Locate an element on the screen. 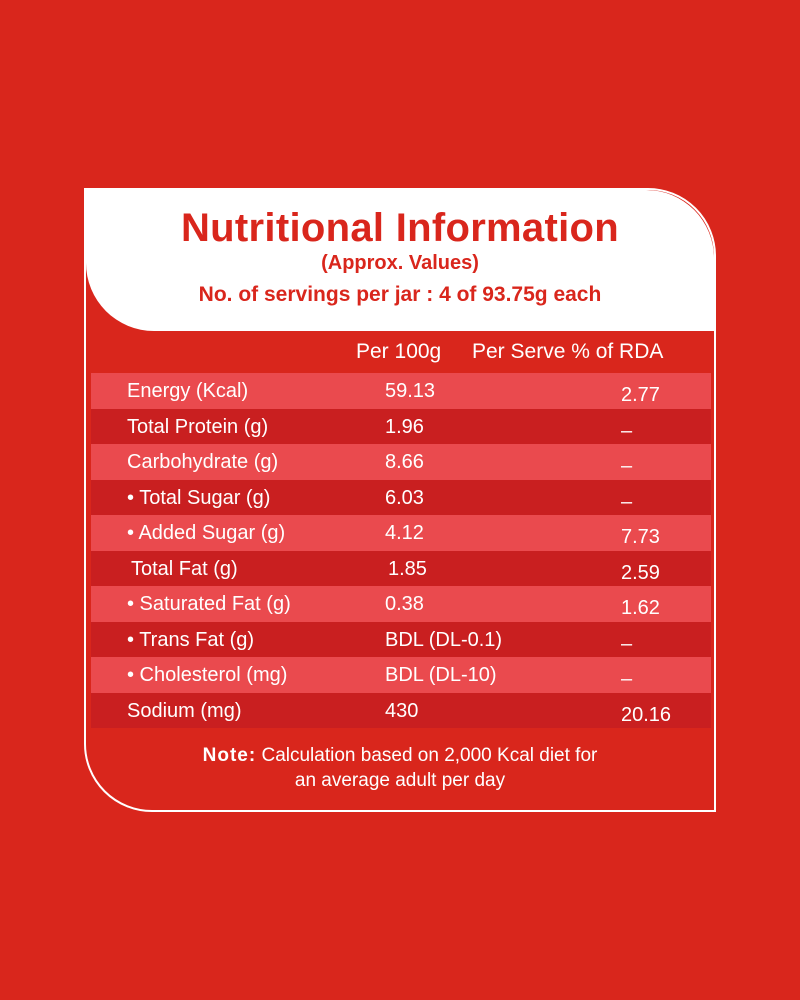  per100g-value: 430 is located at coordinates (402, 710).